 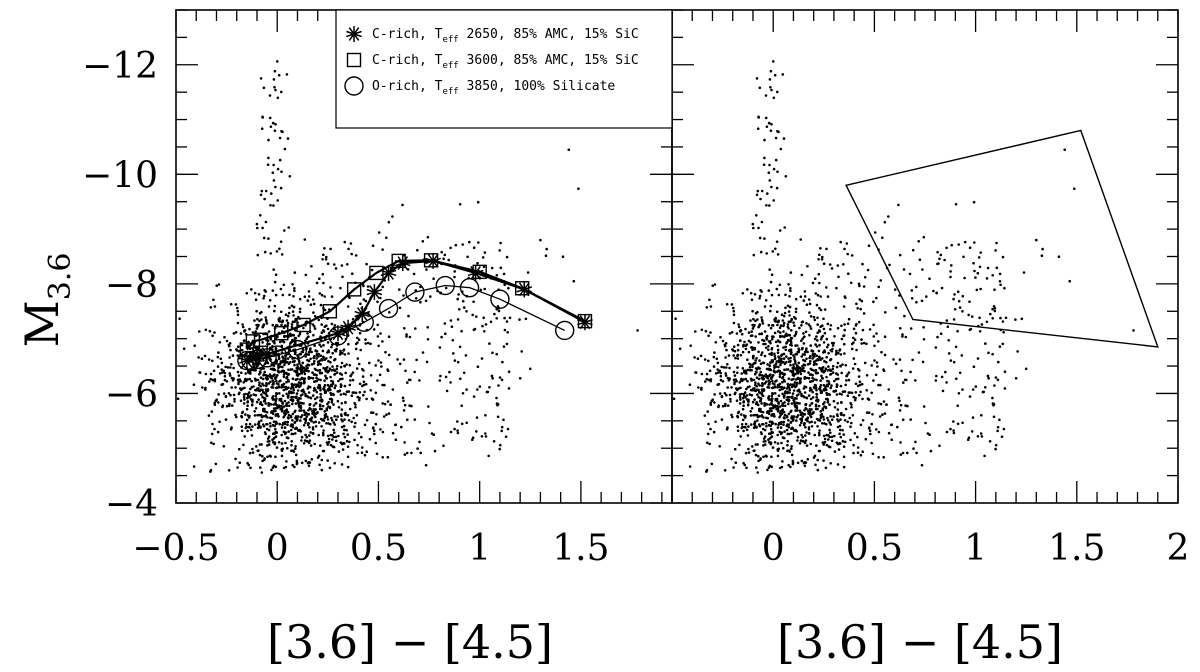 I want to click on x-axis-title-left: [3.6] − [4.5], so click(x=410, y=642).